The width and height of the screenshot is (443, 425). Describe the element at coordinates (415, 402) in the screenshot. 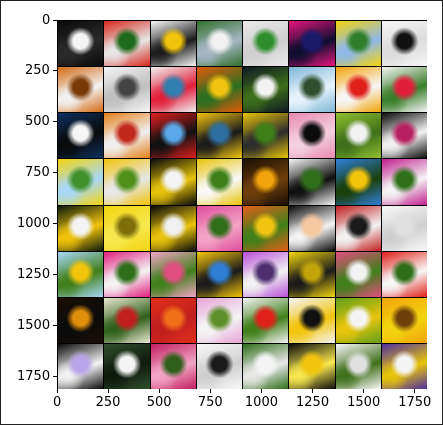

I see `x-tick-label: 1750` at that location.